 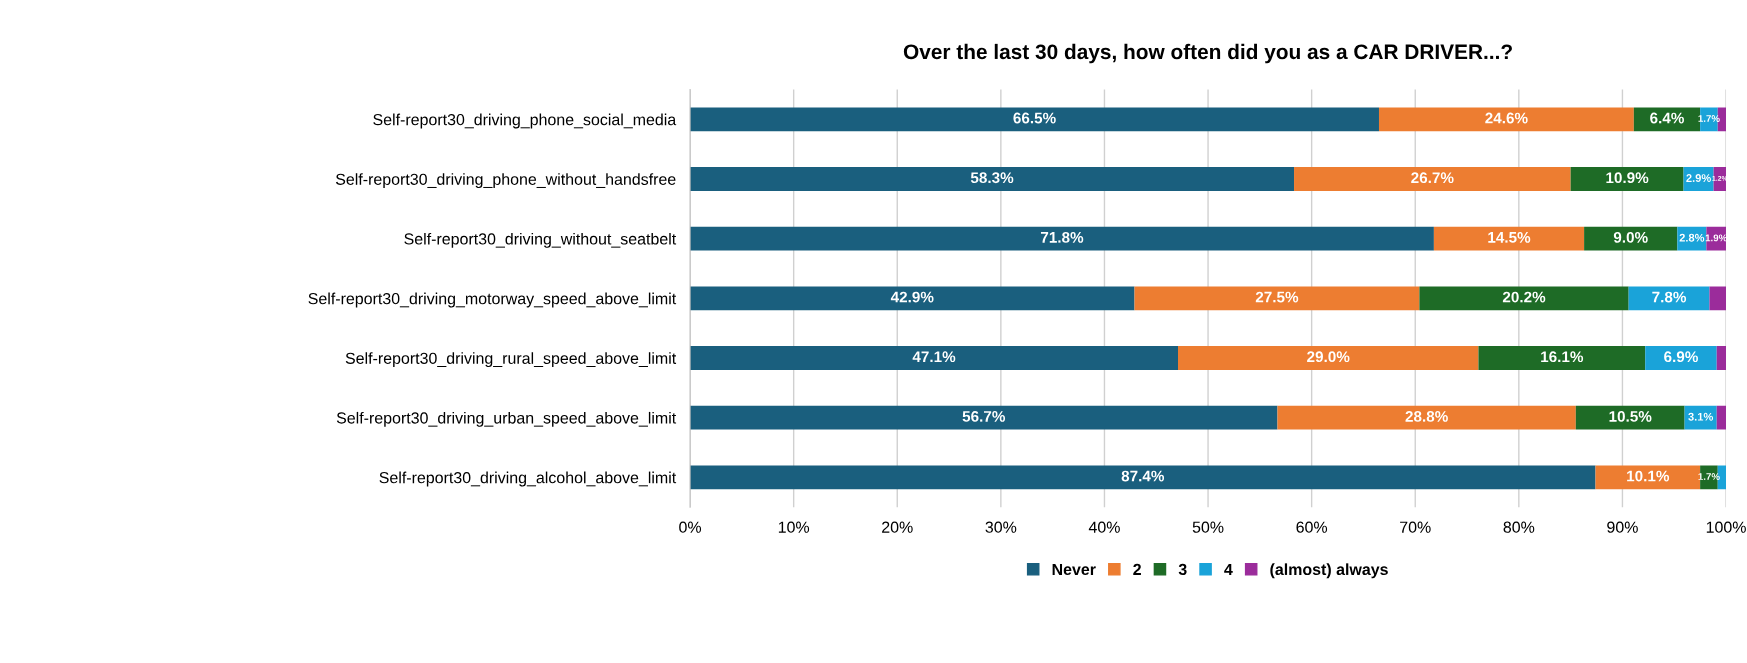 I want to click on legend-label: 3, so click(x=1182, y=569).